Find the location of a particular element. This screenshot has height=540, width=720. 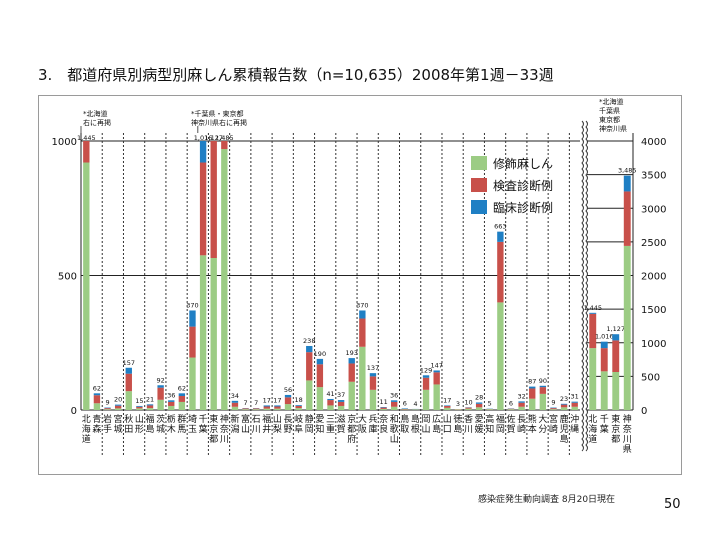

category-label-福井: 井 is located at coordinates (266, 429).